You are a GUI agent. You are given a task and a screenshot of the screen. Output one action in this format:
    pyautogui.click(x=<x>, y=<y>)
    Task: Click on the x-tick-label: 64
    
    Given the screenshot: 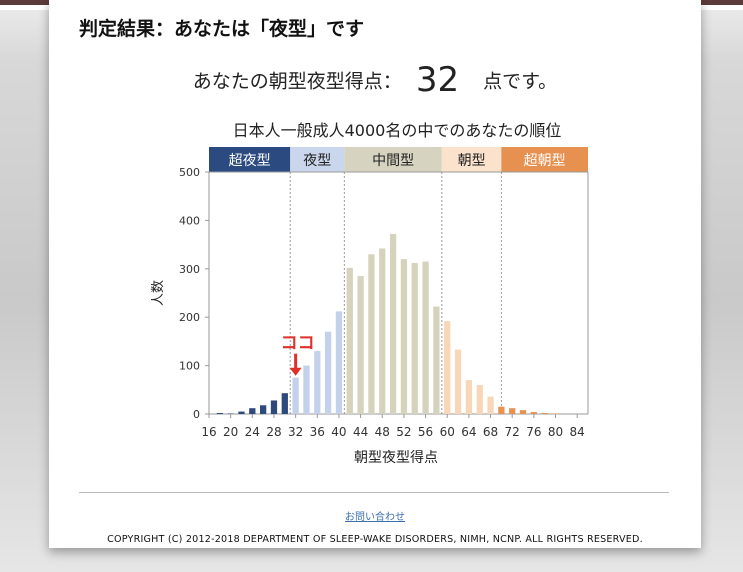 What is the action you would take?
    pyautogui.click(x=468, y=432)
    